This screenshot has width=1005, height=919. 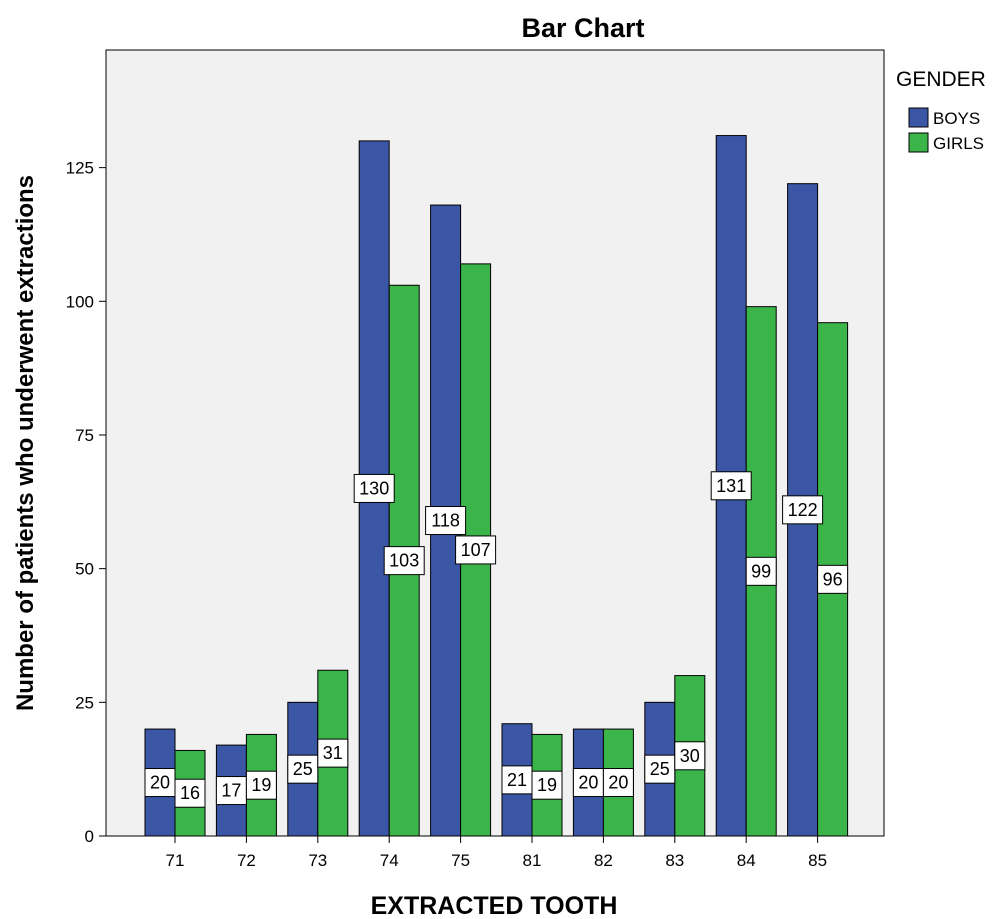 I want to click on legend-label-boys: BOYS, so click(x=956, y=118).